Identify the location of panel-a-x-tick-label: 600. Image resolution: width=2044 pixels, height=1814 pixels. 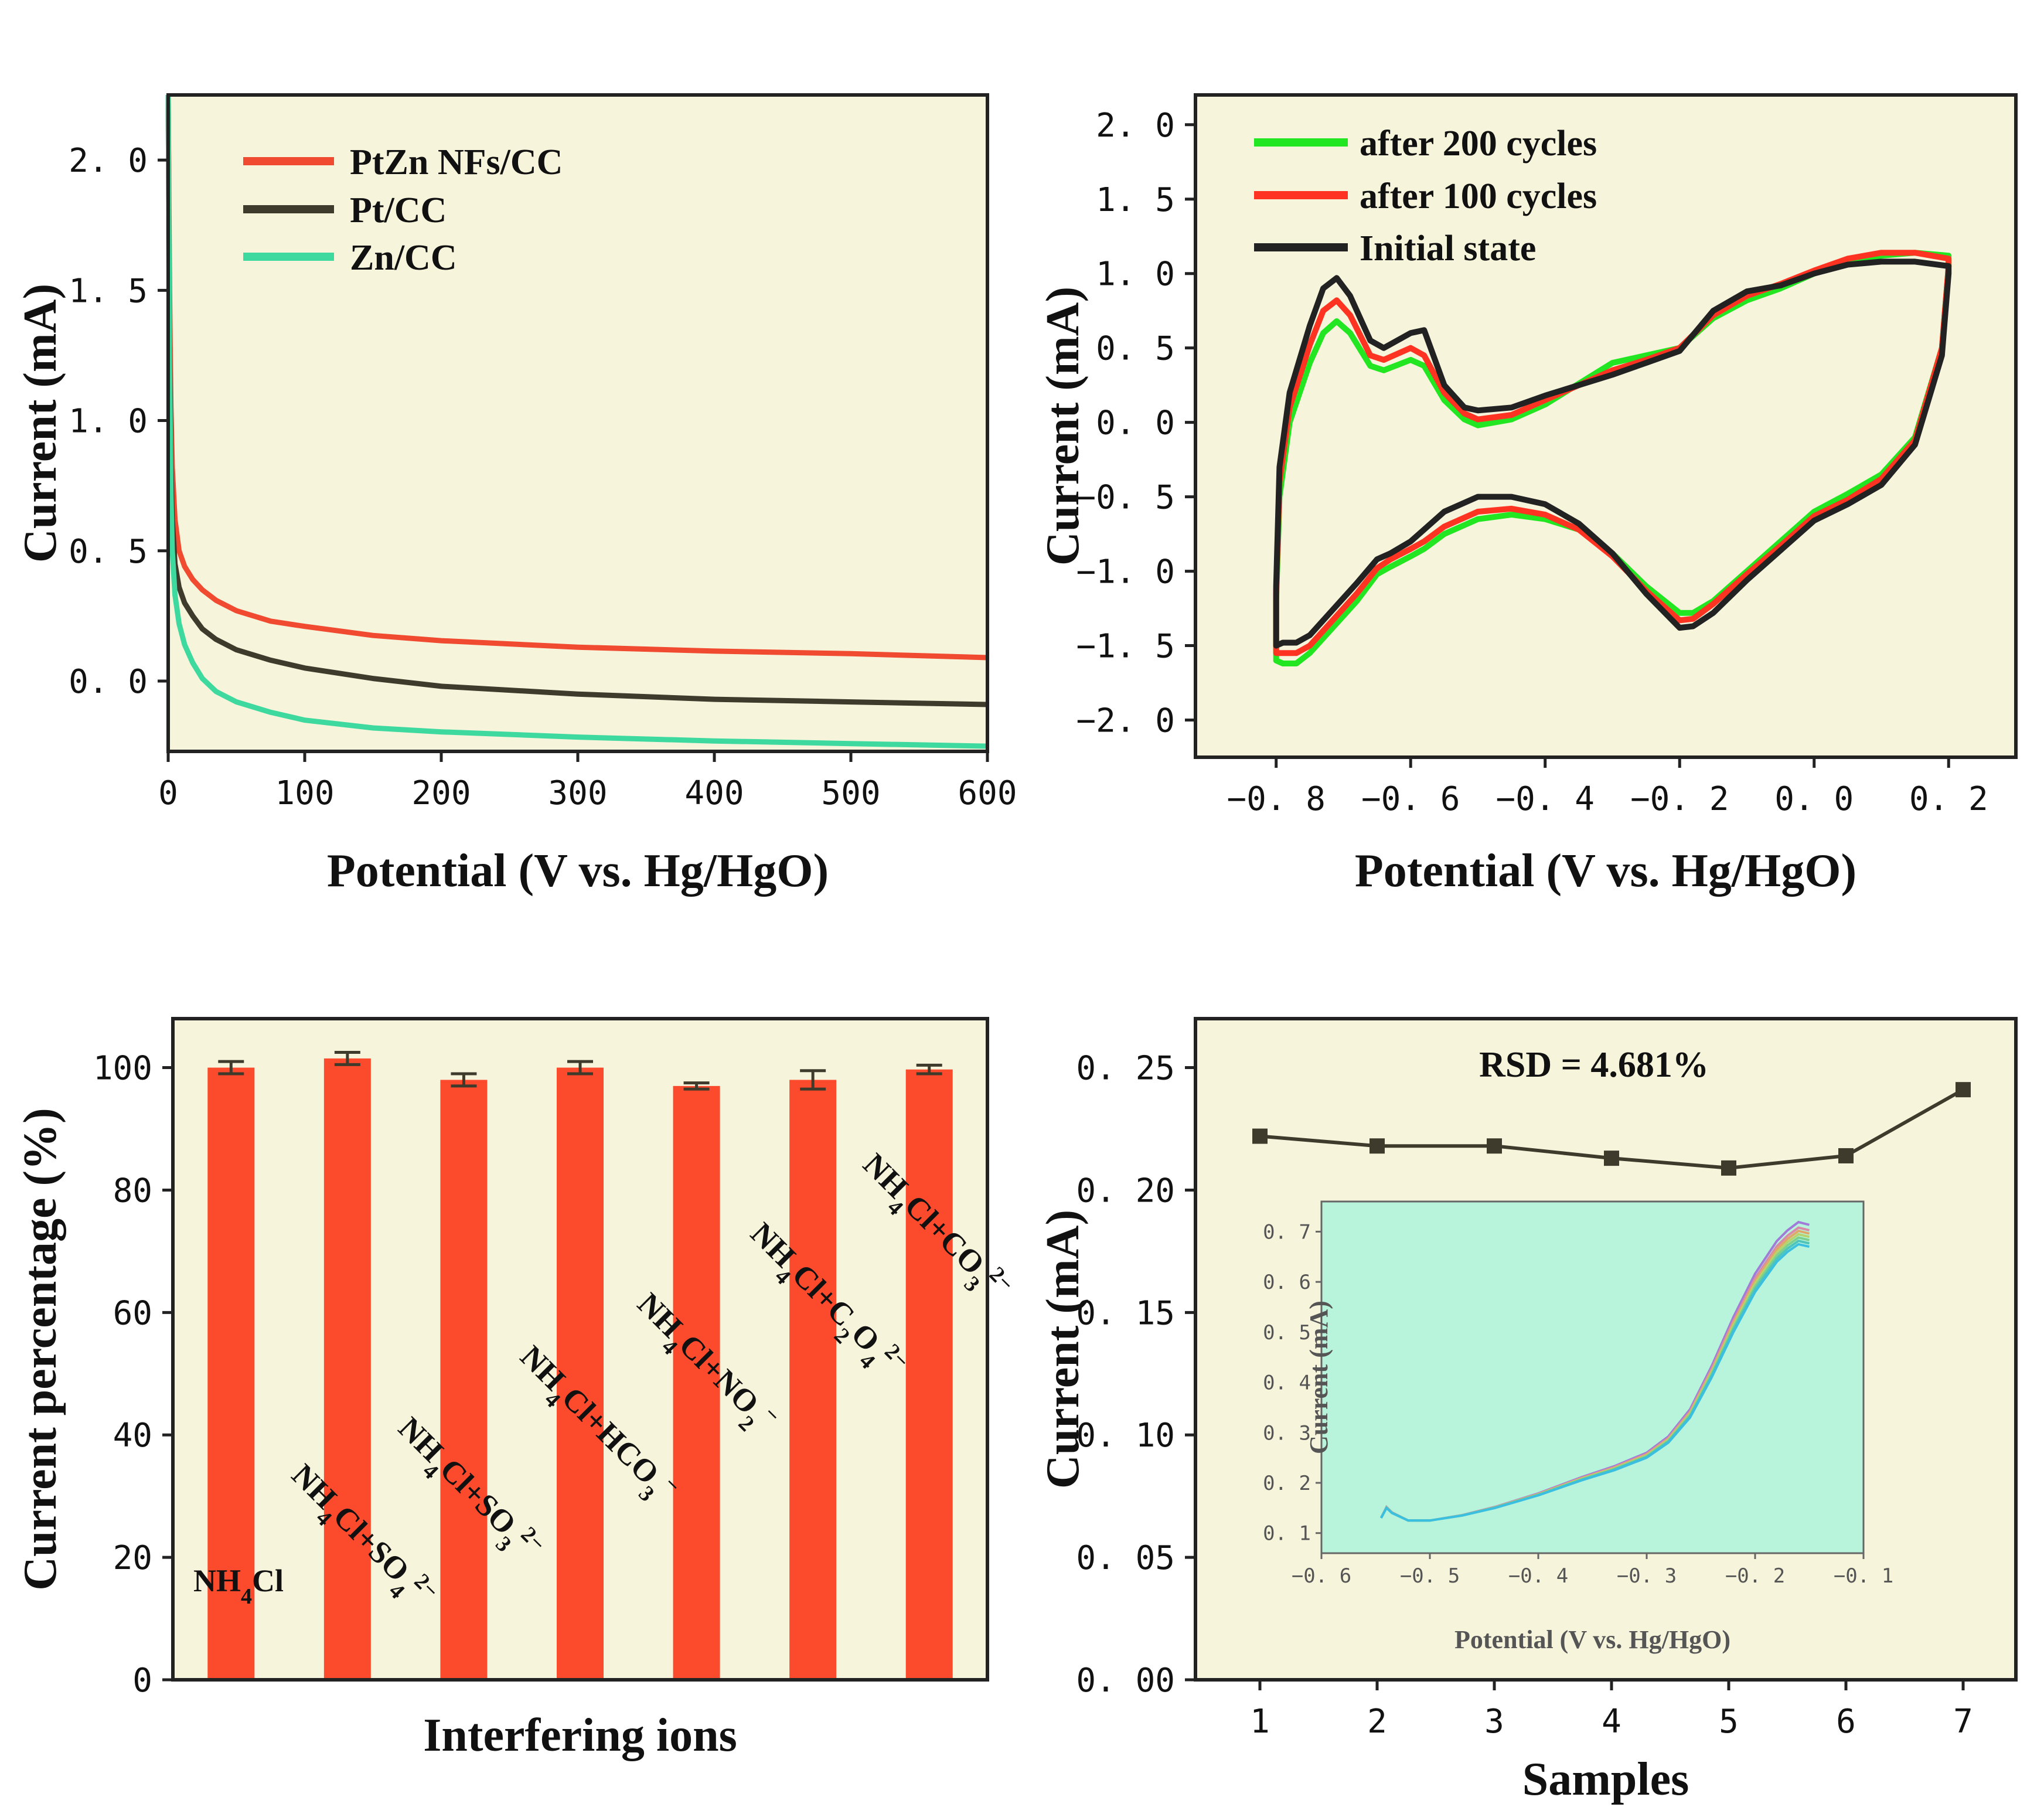
(987, 793).